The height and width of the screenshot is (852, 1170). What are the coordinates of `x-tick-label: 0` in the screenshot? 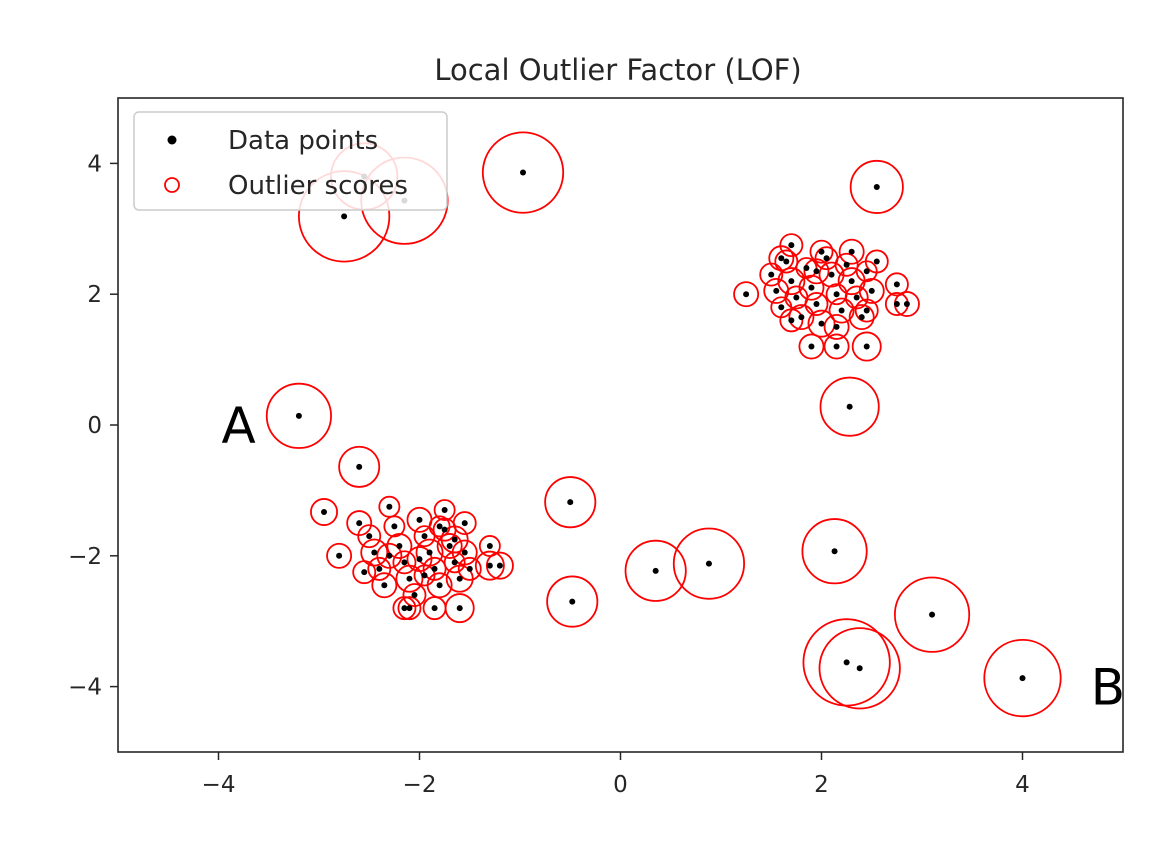 It's located at (620, 785).